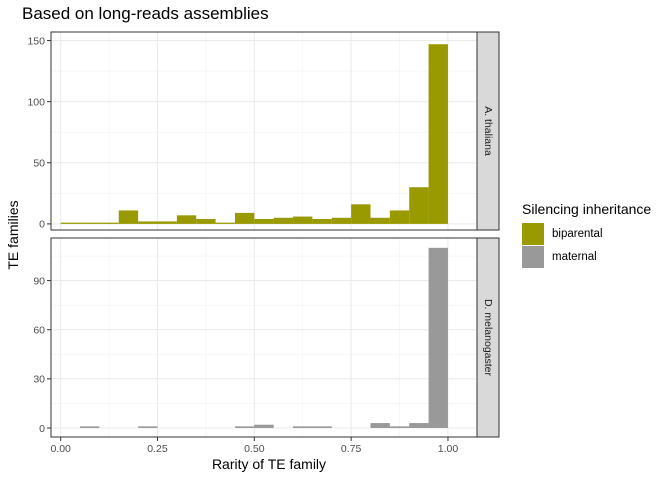  I want to click on x-tick-label: 0.50, so click(254, 449).